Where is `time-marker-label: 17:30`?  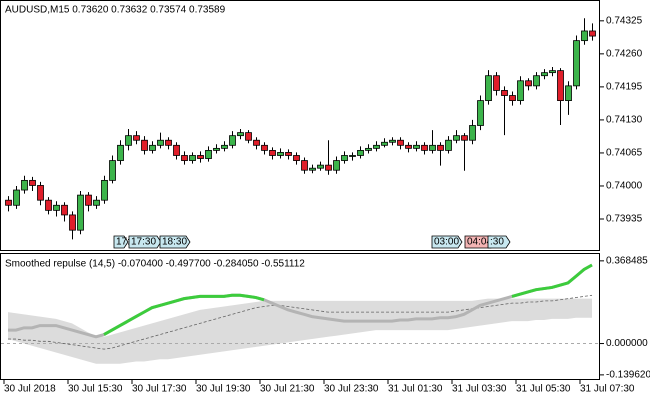
time-marker-label: 17:30 is located at coordinates (143, 242).